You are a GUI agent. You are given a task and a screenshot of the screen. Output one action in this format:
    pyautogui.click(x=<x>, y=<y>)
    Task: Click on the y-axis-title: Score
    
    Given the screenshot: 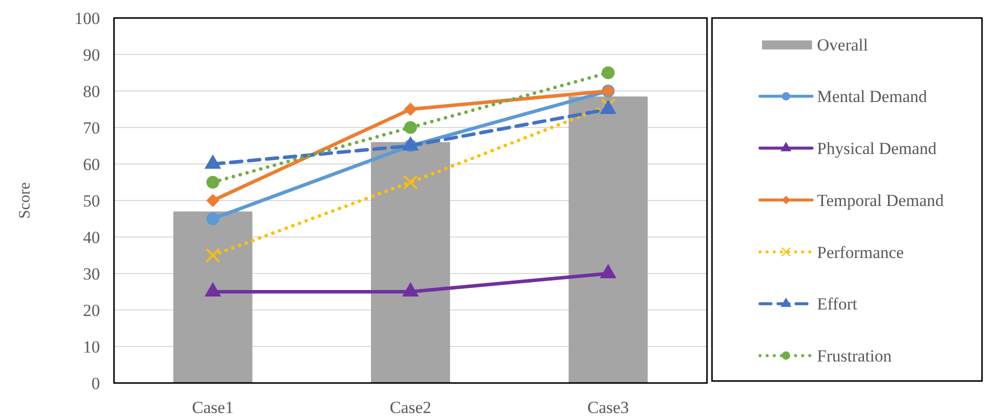 What is the action you would take?
    pyautogui.click(x=25, y=200)
    